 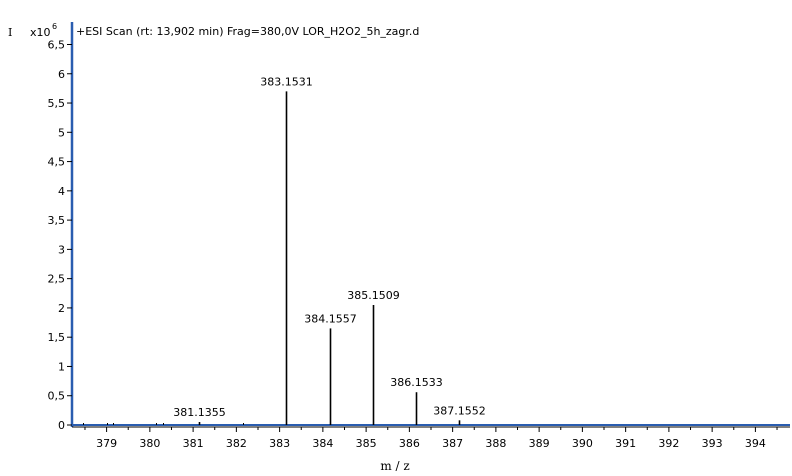 I want to click on y-tick-label: 3, so click(x=61, y=249).